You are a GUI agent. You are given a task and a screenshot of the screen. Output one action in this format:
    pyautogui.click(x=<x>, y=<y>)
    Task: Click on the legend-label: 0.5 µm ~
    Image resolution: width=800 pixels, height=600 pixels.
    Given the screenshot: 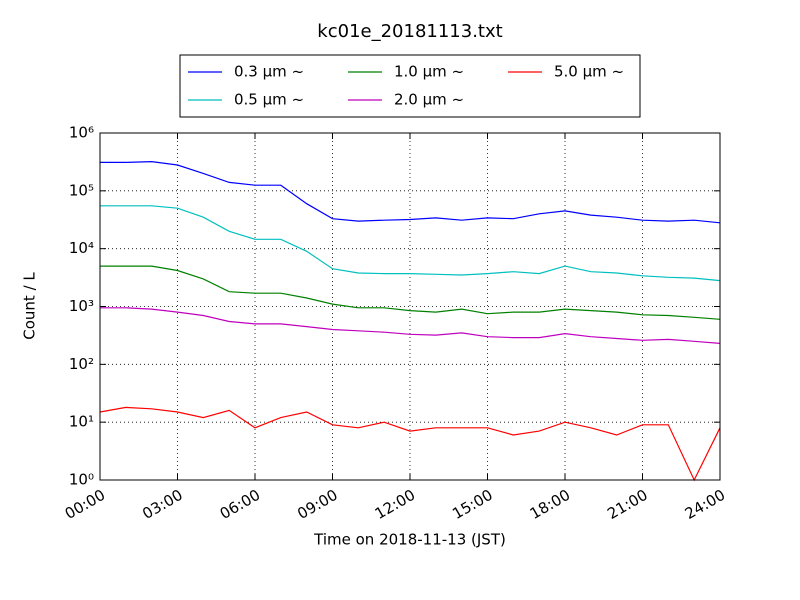 What is the action you would take?
    pyautogui.click(x=269, y=100)
    